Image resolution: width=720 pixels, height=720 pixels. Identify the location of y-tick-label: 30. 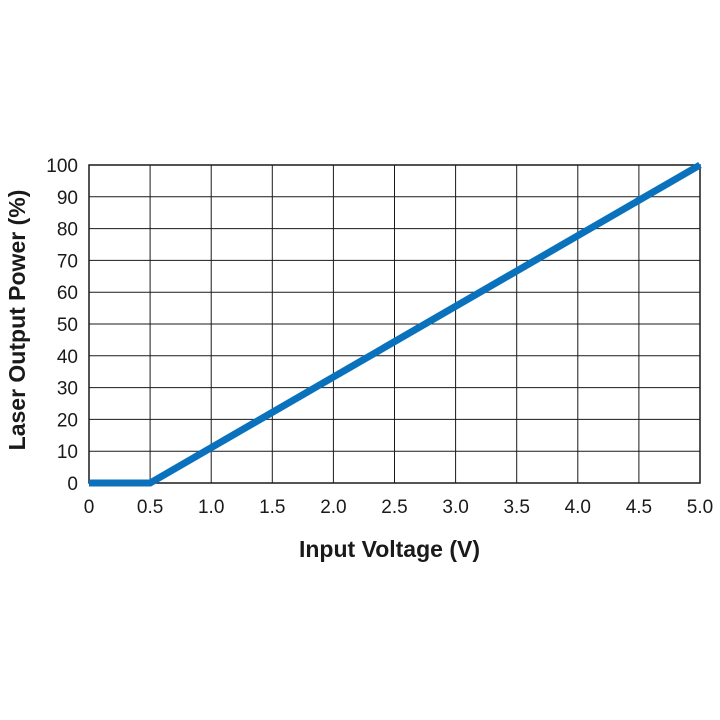
(67, 389).